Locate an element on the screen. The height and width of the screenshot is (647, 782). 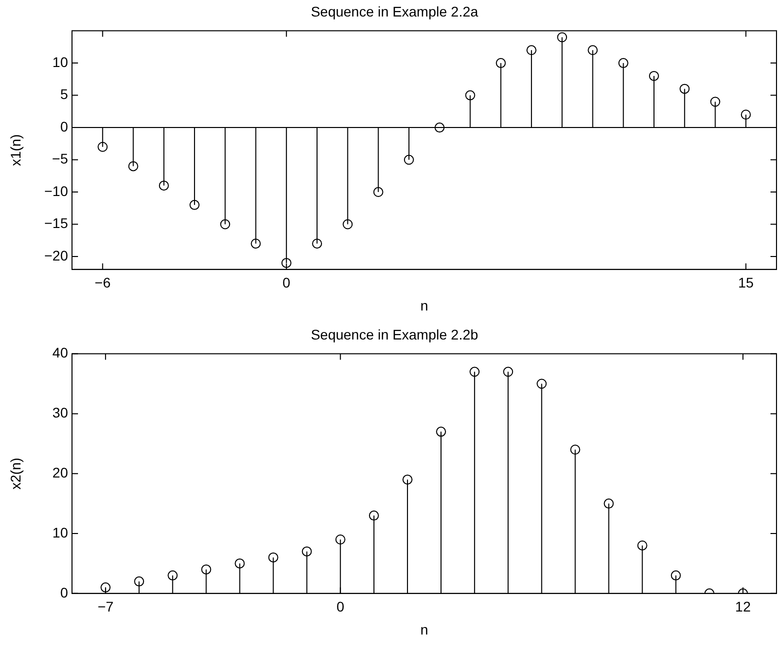
y-tick-label: 30 is located at coordinates (60, 412).